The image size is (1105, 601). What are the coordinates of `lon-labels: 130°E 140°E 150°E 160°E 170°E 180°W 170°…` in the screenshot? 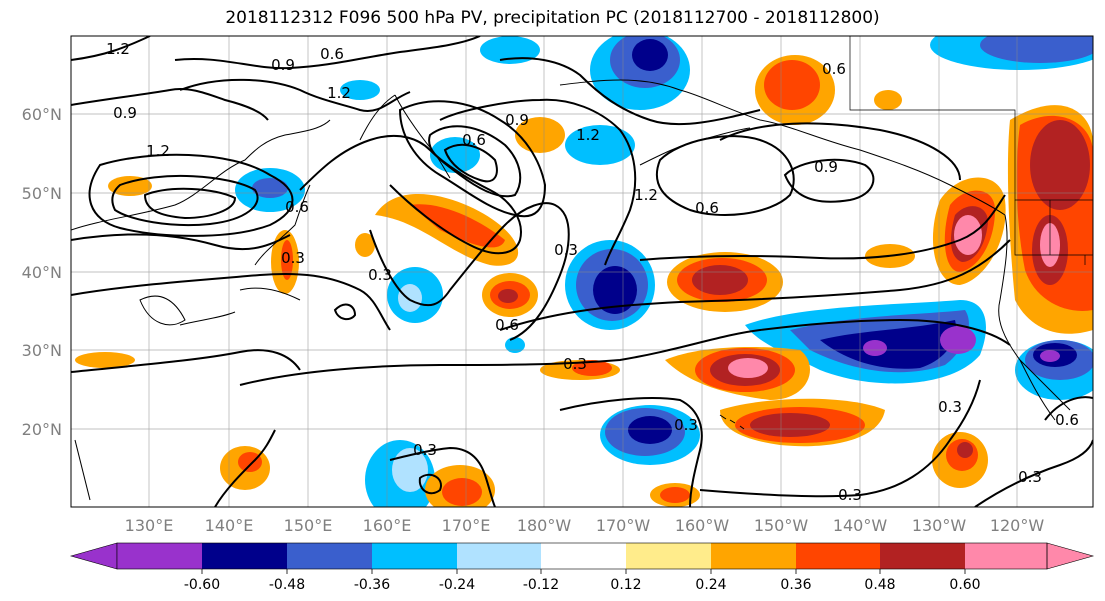 It's located at (585, 525).